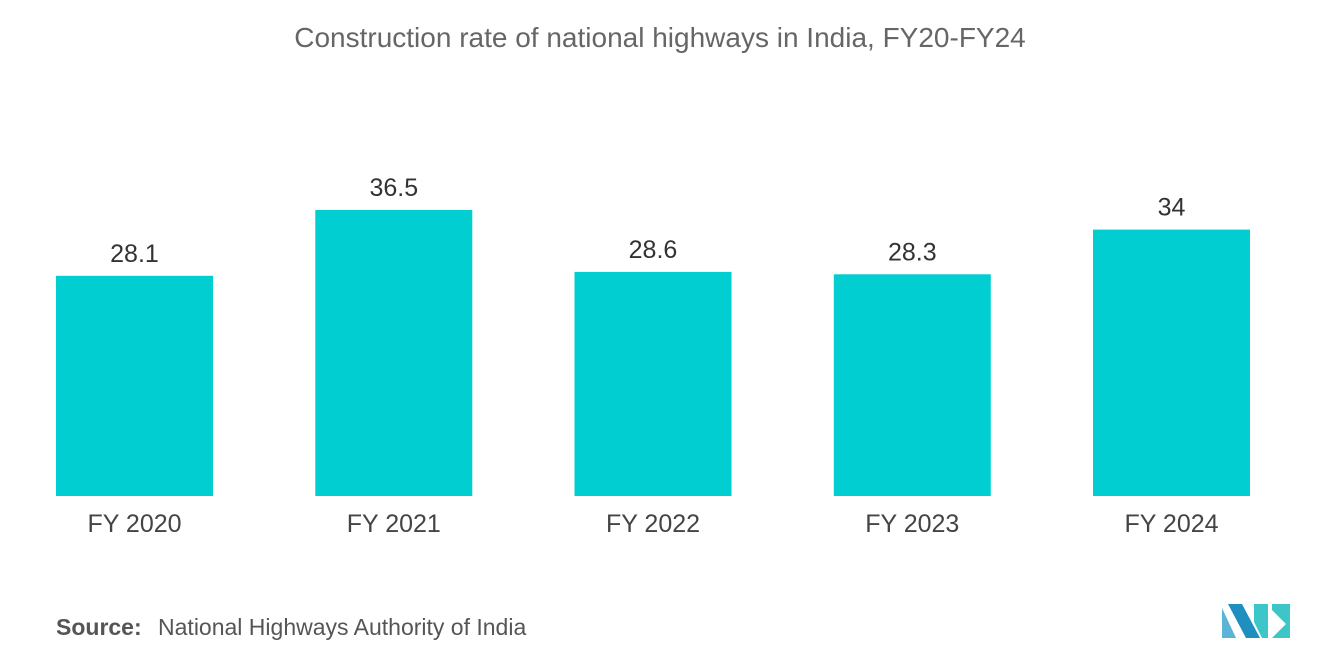  What do you see at coordinates (1172, 208) in the screenshot?
I see `value-label-5: 34` at bounding box center [1172, 208].